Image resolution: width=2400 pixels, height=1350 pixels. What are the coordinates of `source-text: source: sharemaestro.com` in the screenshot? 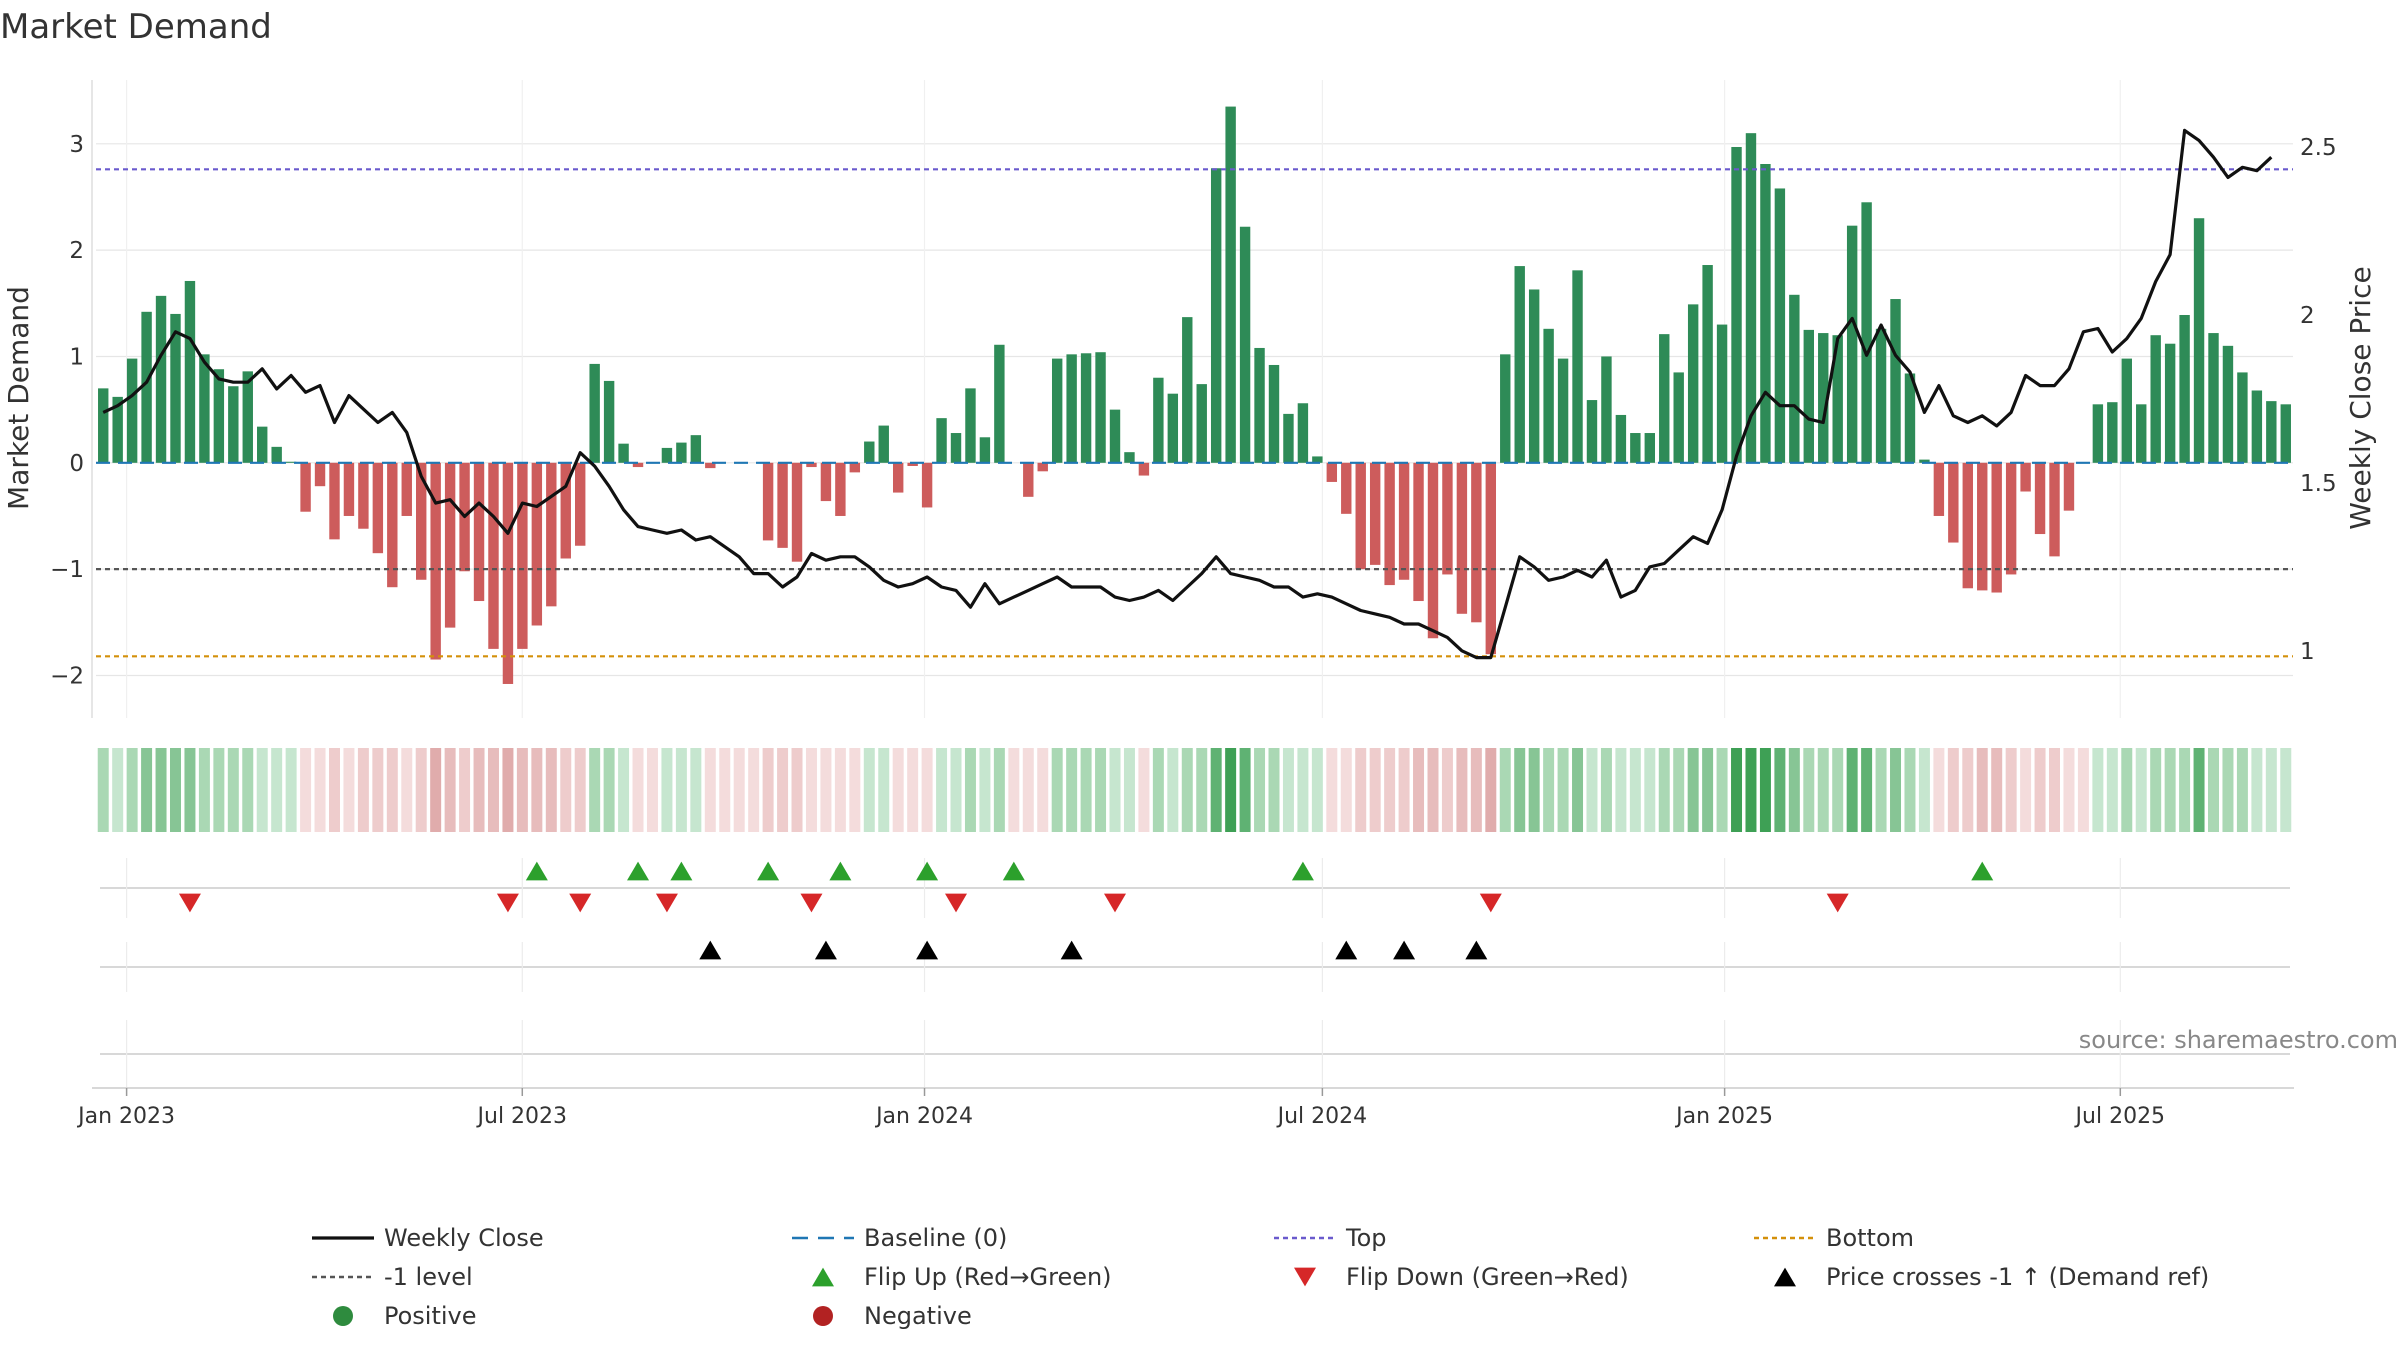 It's located at (2238, 1040).